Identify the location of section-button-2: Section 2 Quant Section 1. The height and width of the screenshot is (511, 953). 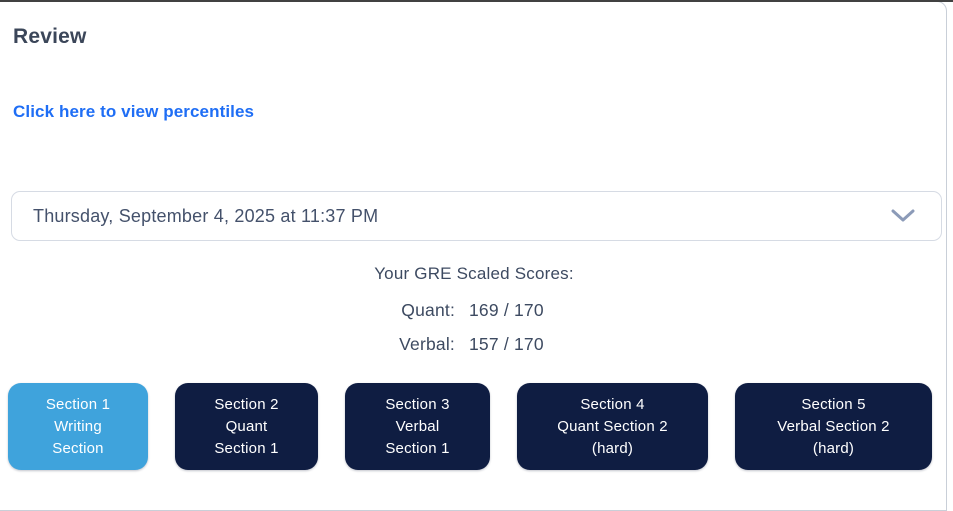
(246, 426).